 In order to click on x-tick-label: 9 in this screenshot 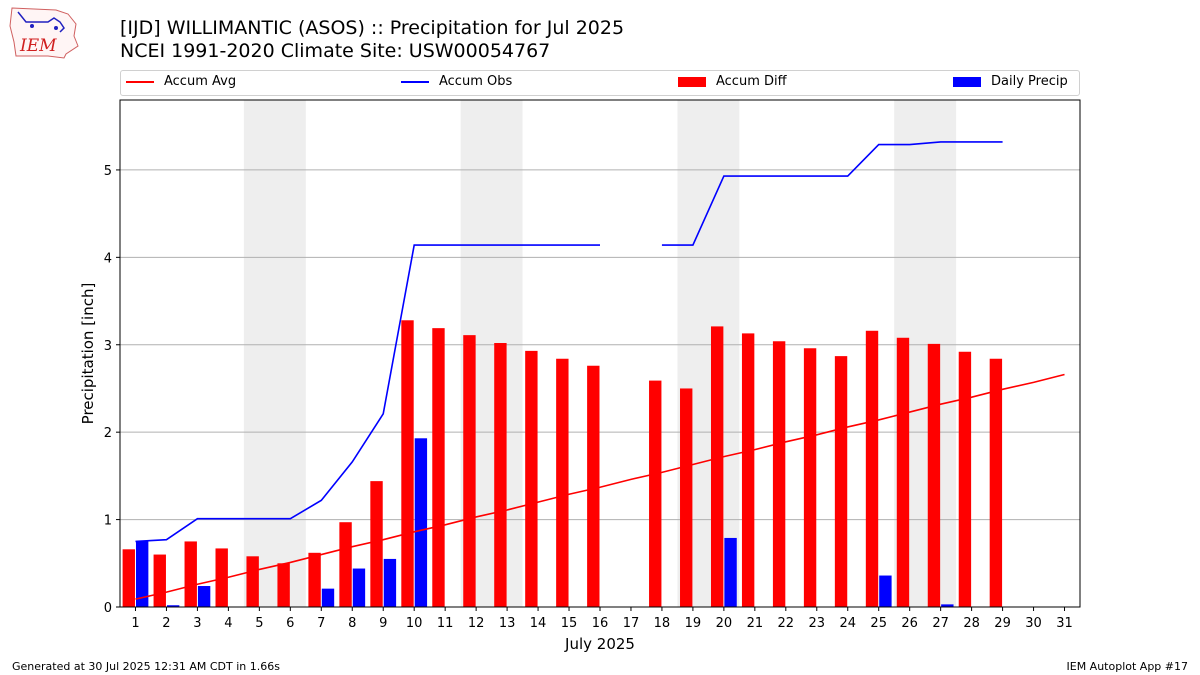, I will do `click(383, 623)`.